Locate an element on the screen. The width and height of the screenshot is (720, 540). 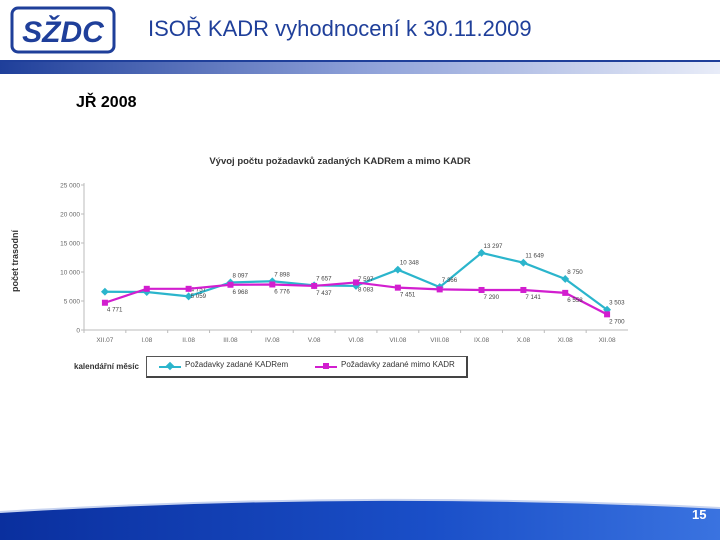
legend-marker-mimo is located at coordinates (326, 366).